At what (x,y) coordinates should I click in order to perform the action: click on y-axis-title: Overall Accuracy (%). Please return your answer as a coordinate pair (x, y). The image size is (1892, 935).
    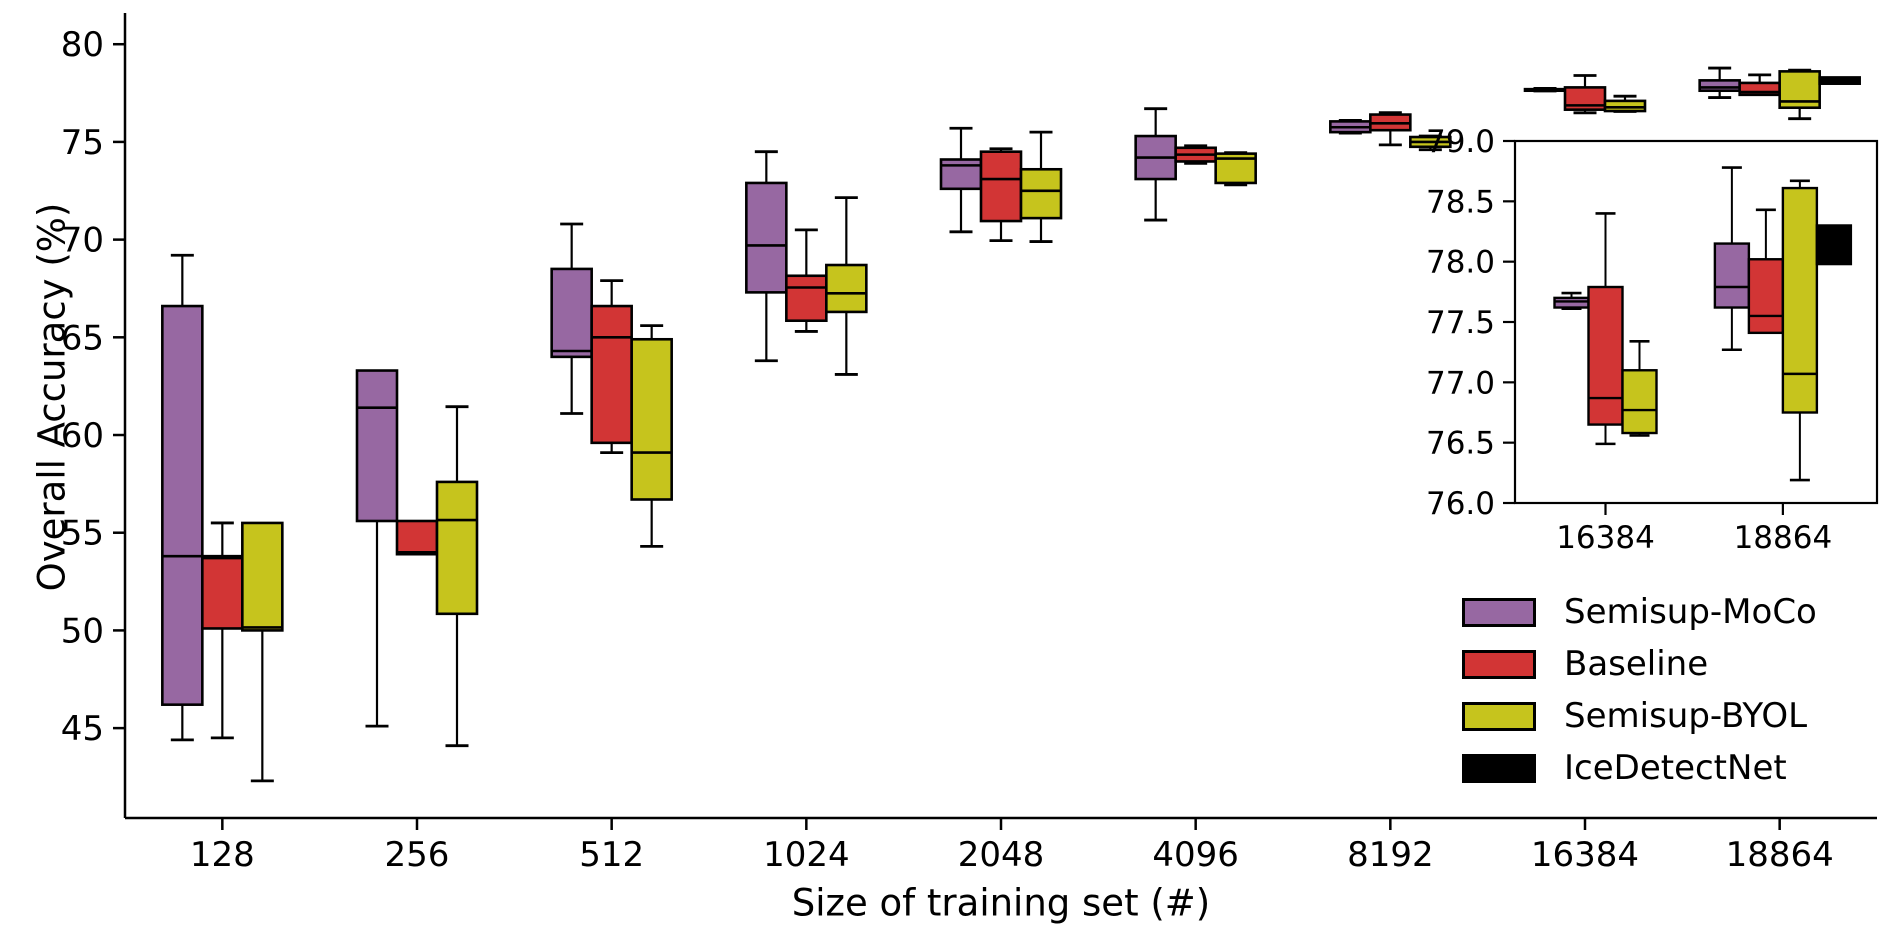
    Looking at the image, I should click on (52, 397).